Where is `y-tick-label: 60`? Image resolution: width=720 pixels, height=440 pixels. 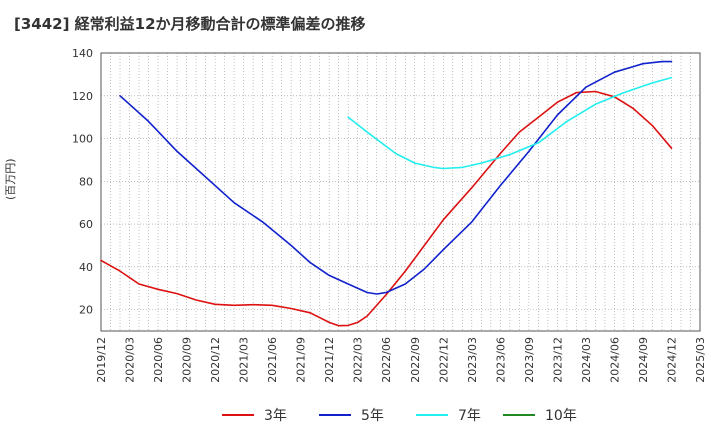
y-tick-label: 60 is located at coordinates (86, 224).